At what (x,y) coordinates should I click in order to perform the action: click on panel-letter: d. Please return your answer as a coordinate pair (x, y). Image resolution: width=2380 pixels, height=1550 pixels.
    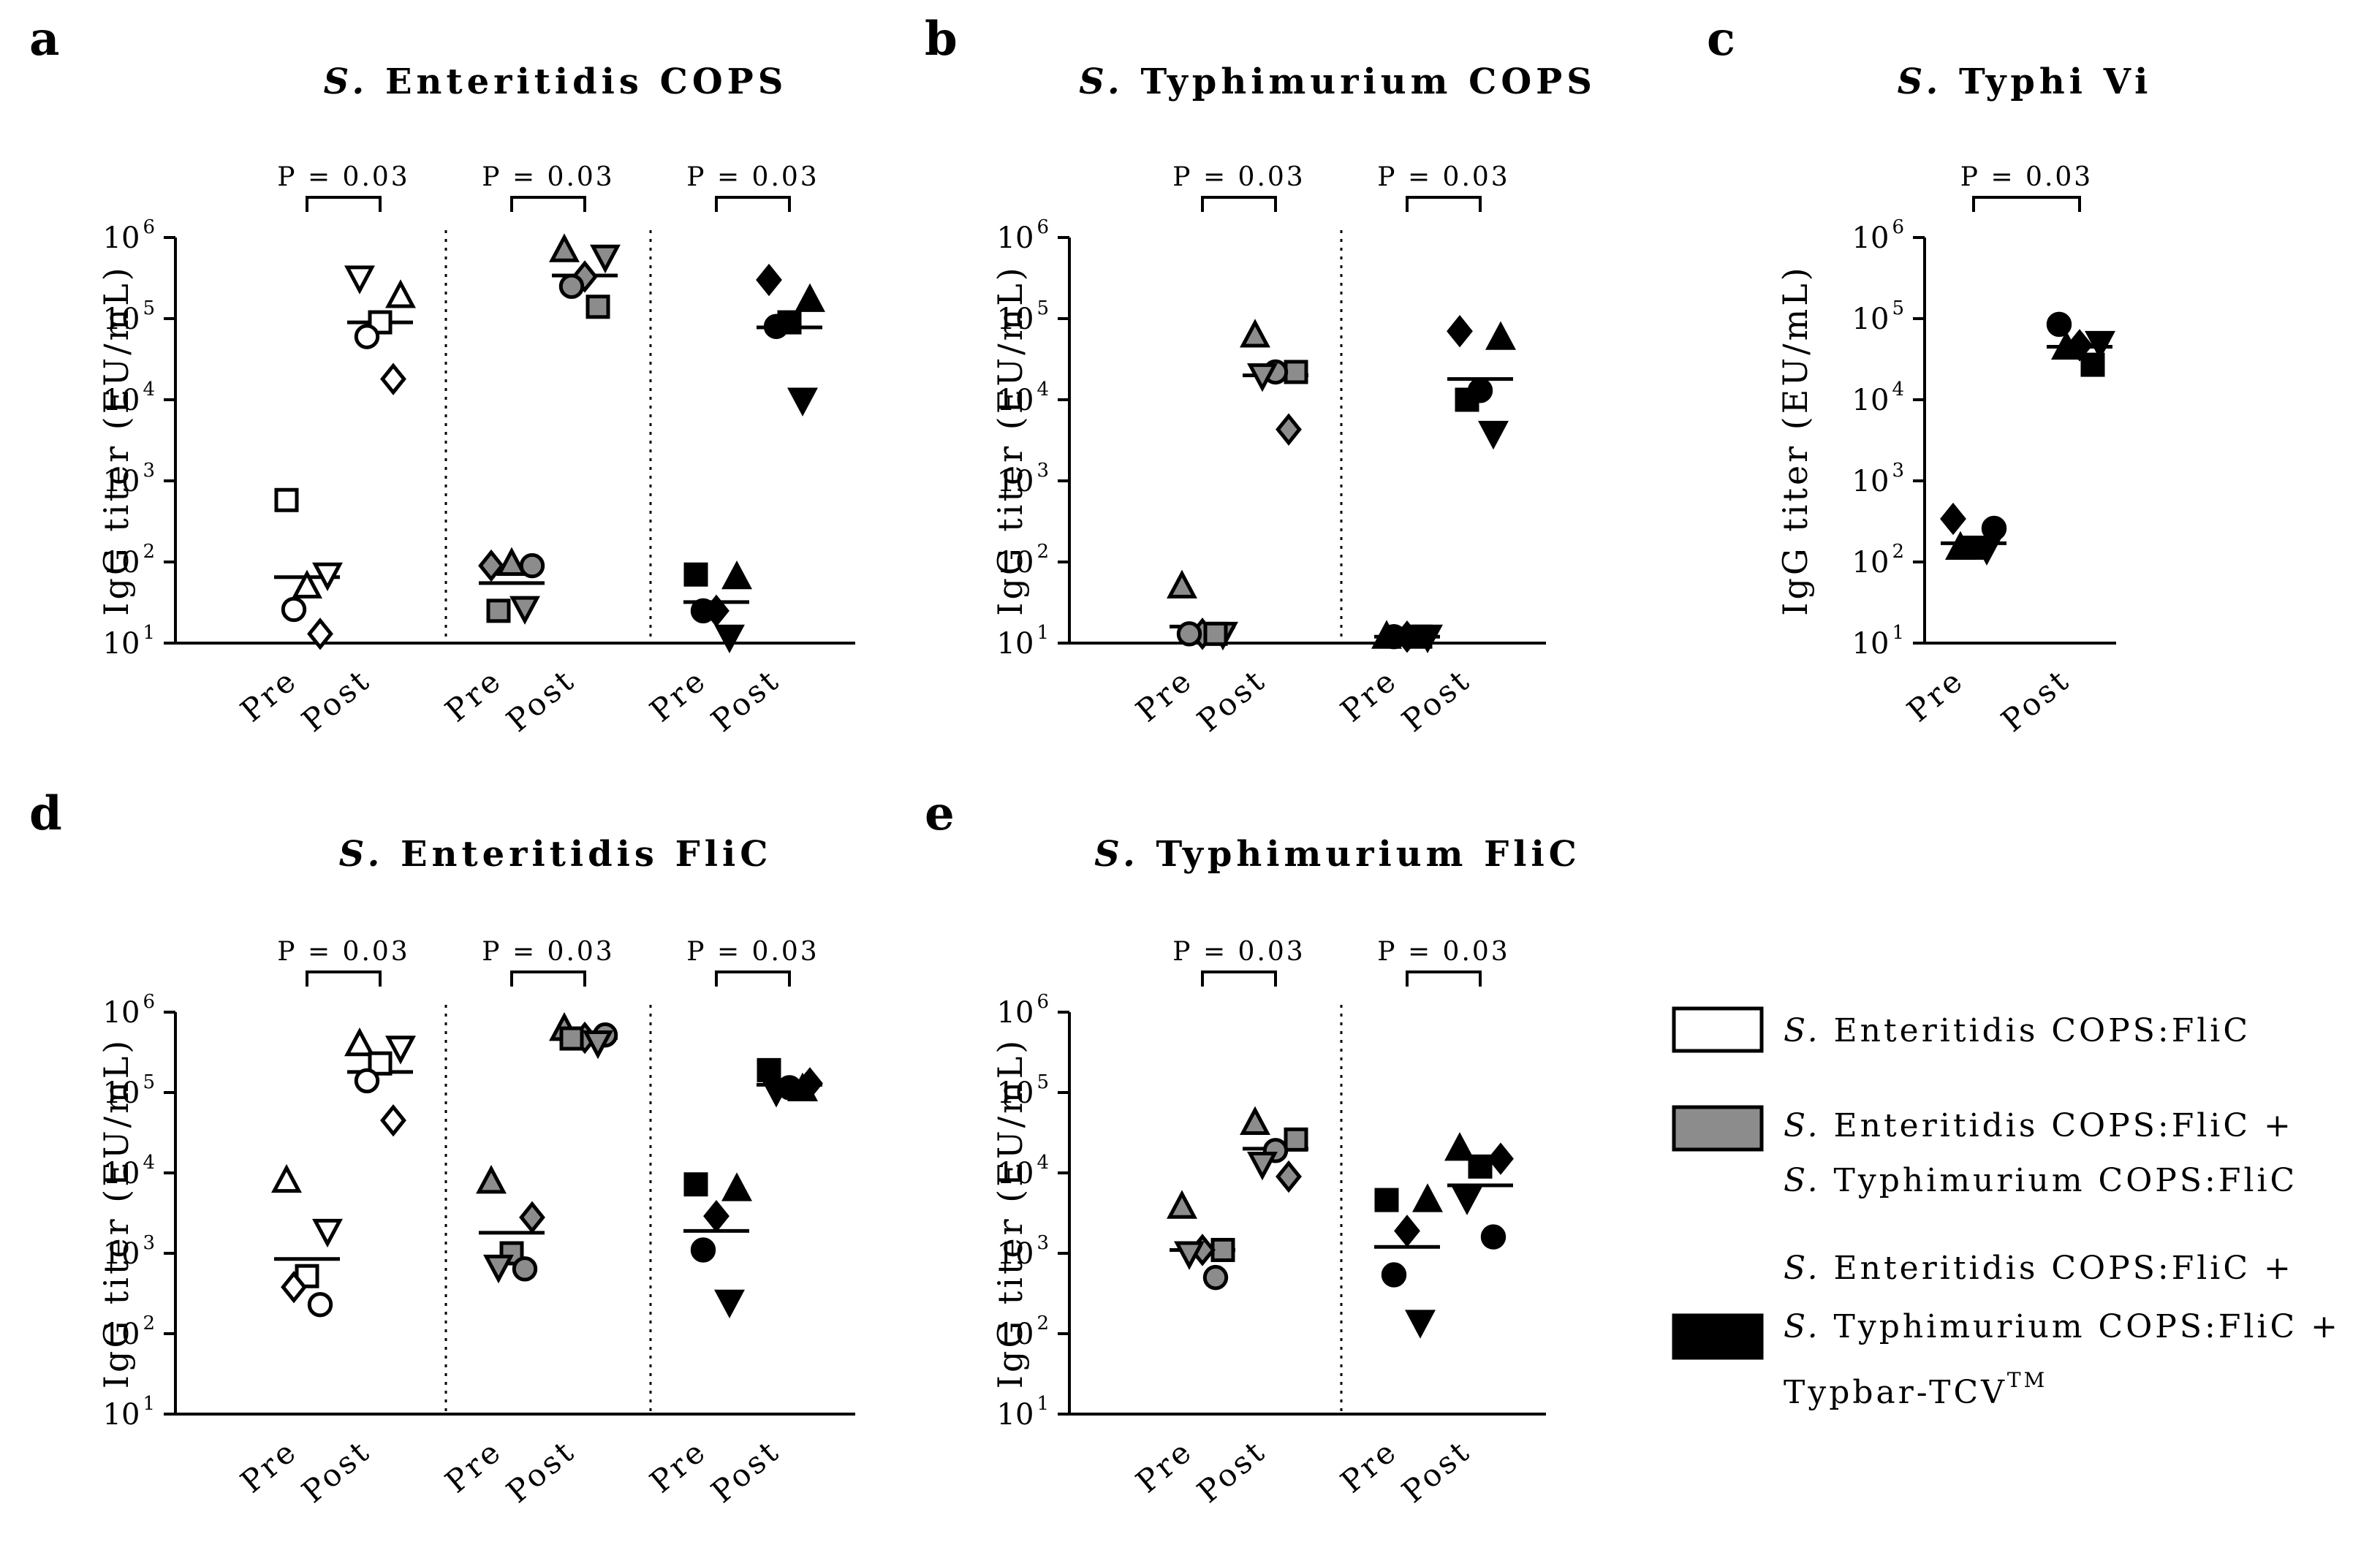
    Looking at the image, I should click on (45, 813).